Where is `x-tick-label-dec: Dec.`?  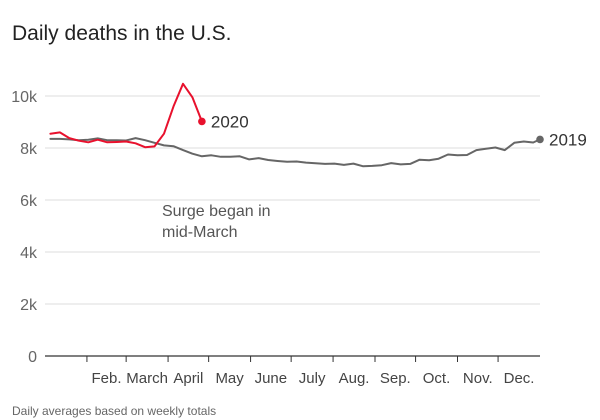
x-tick-label-dec: Dec. is located at coordinates (519, 378).